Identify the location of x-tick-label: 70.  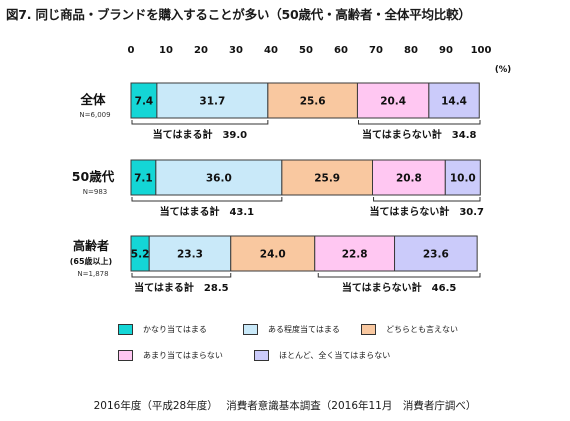
(376, 50).